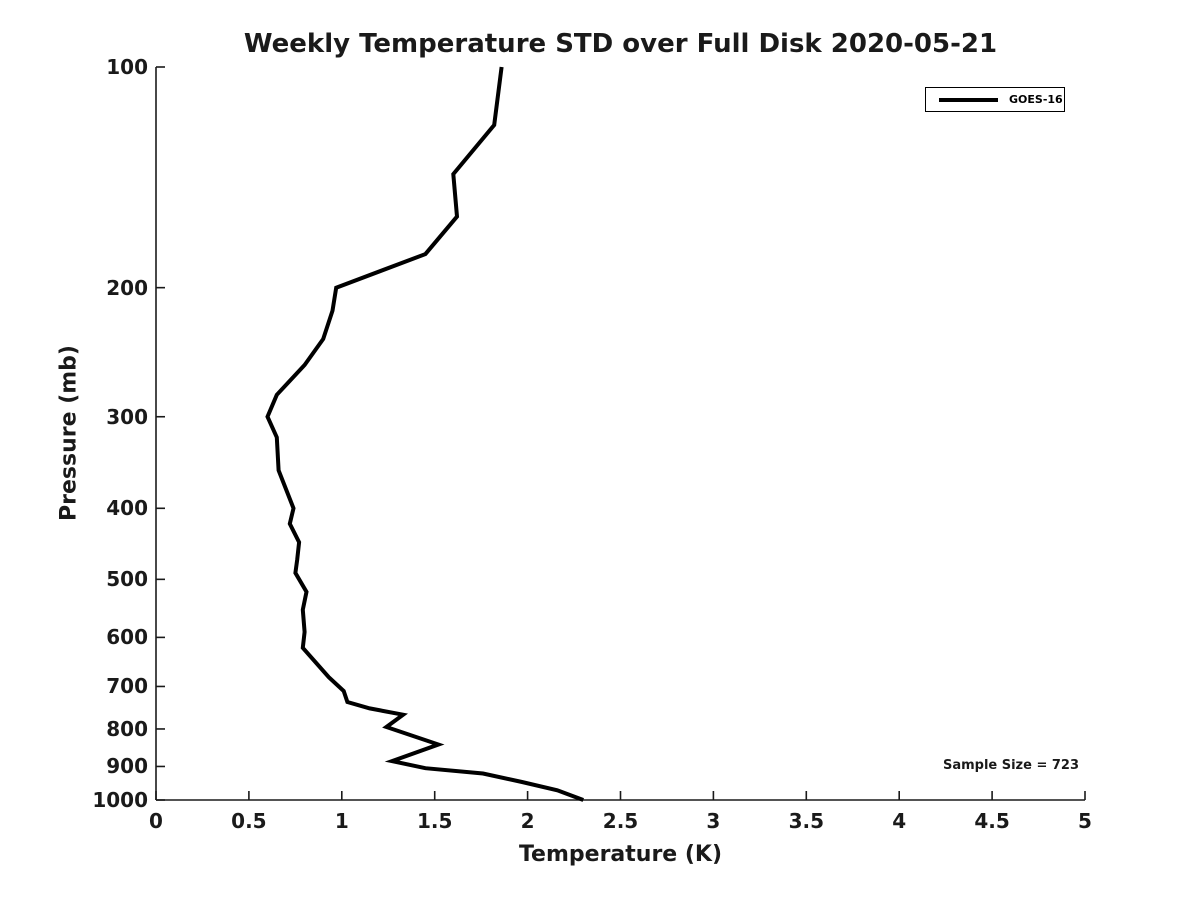  What do you see at coordinates (127, 508) in the screenshot?
I see `y-tick-label: 400` at bounding box center [127, 508].